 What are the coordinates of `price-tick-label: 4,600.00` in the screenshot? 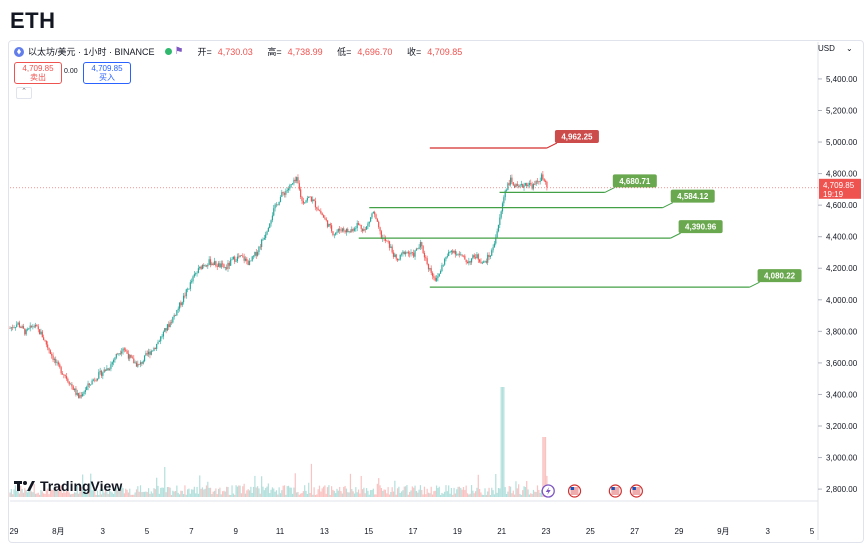 It's located at (842, 205).